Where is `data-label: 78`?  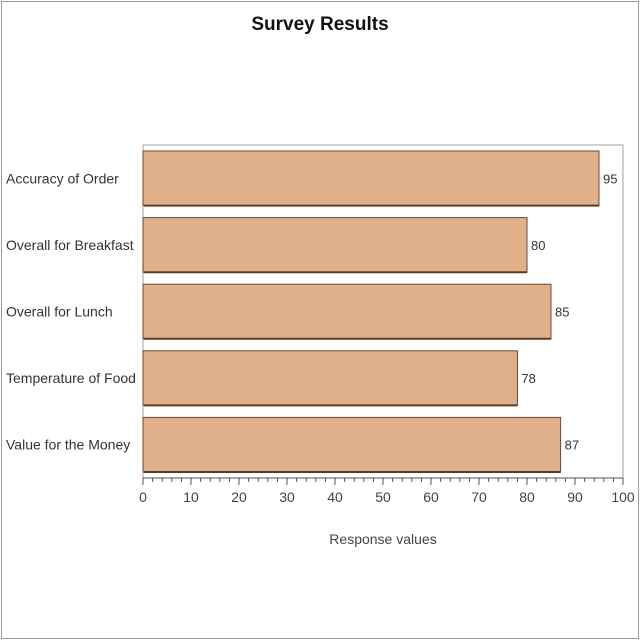
data-label: 78 is located at coordinates (528, 378).